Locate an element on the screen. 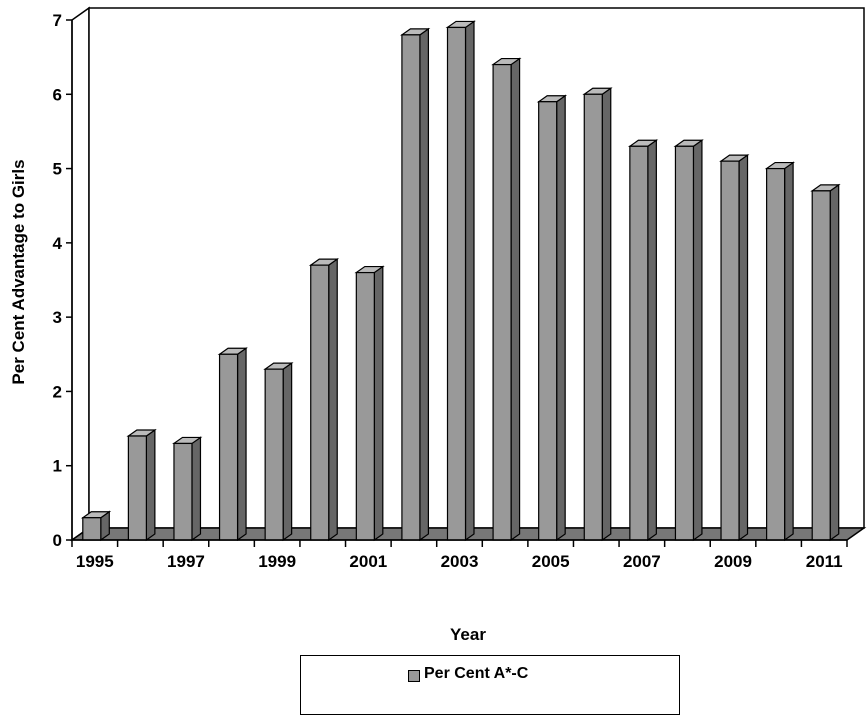 This screenshot has height=715, width=867. y-tick-label: 3 is located at coordinates (57, 317).